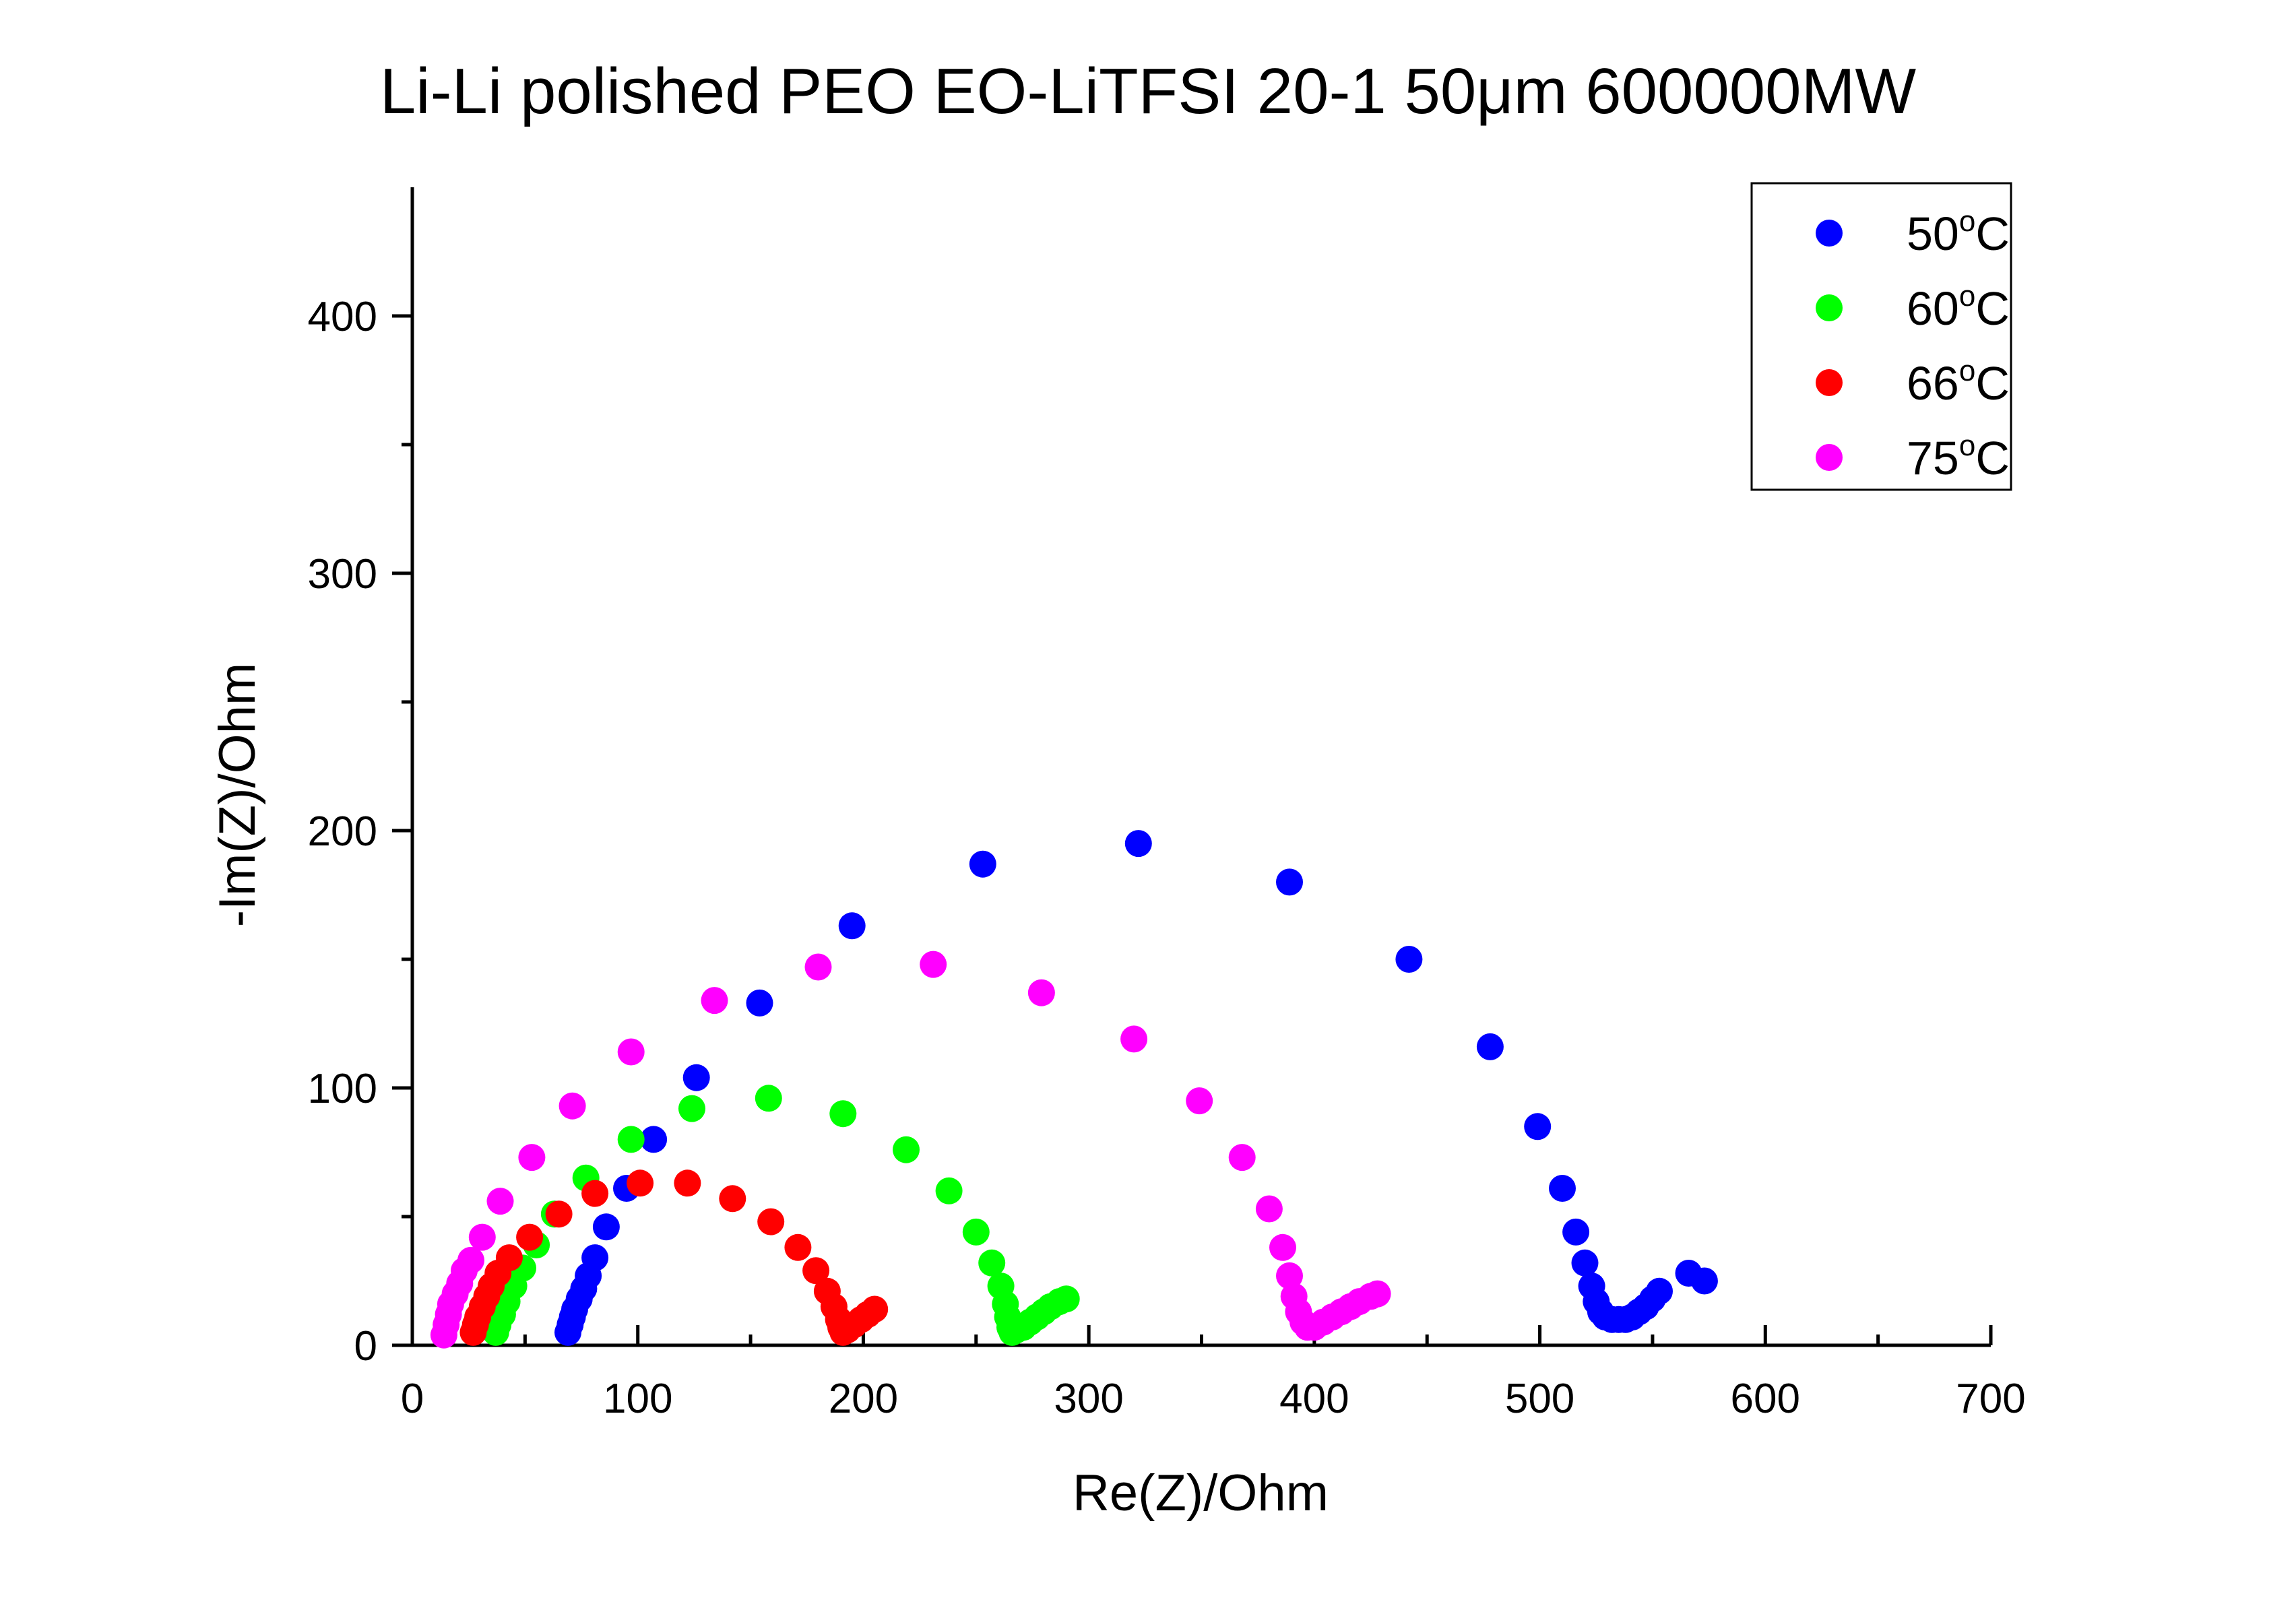  What do you see at coordinates (1088, 1399) in the screenshot?
I see `x-tick-label: 300` at bounding box center [1088, 1399].